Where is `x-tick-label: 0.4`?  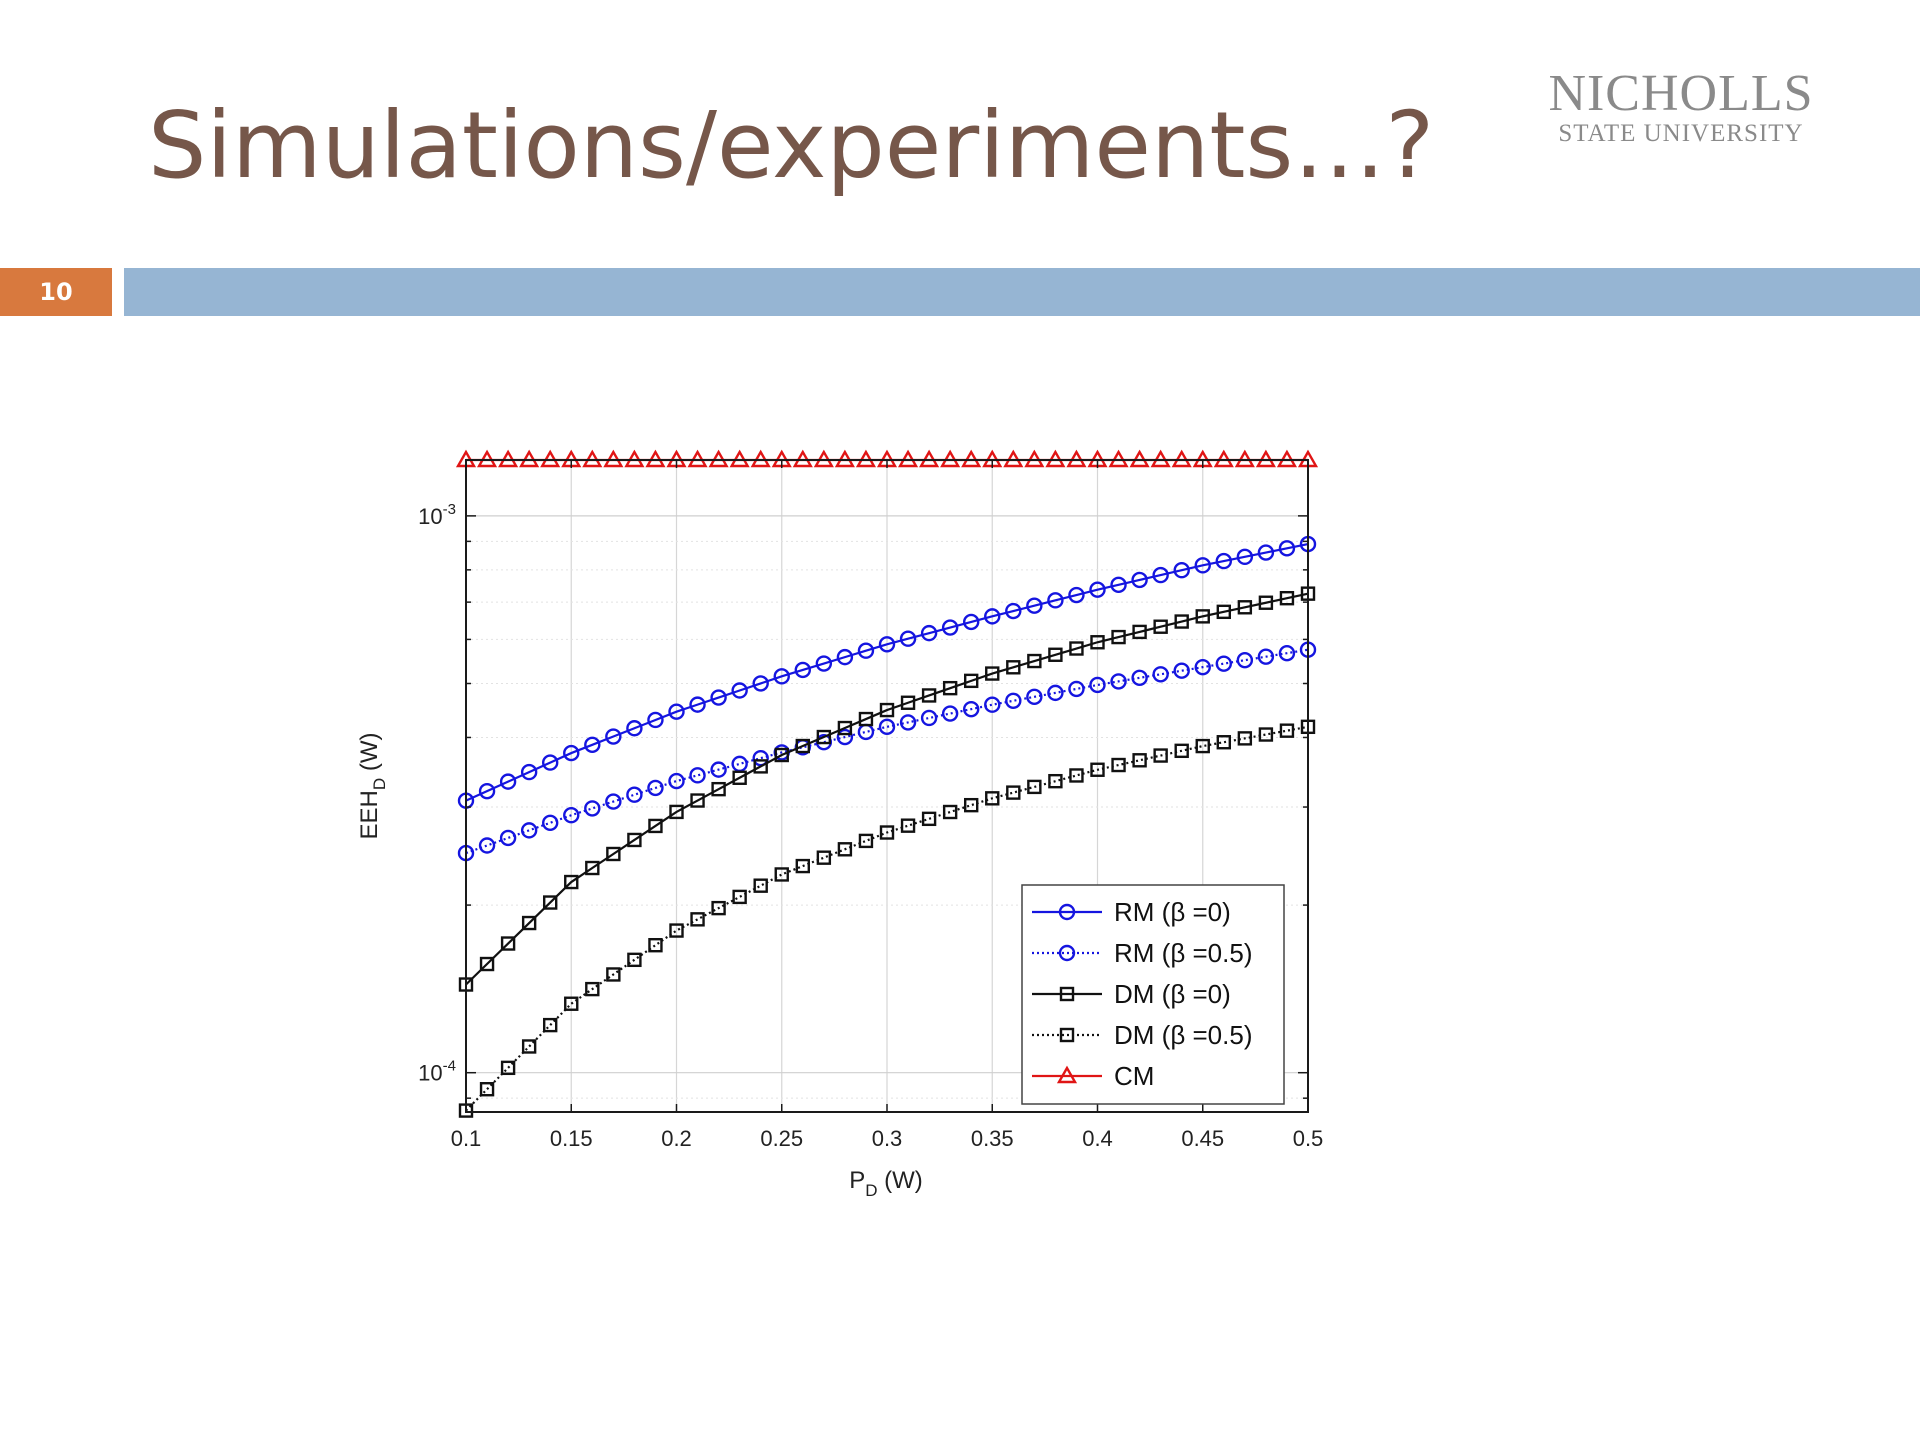
x-tick-label: 0.4 is located at coordinates (1097, 1138).